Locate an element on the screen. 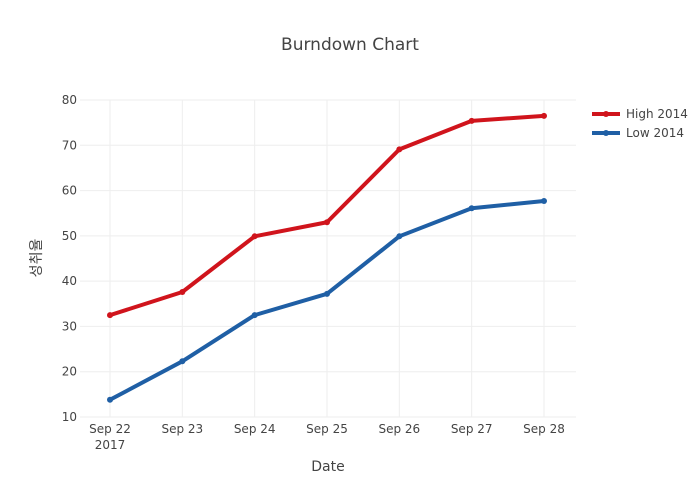 This screenshot has width=700, height=500. y-axis-ticks: 10 20 30 40 50 60 70 80 is located at coordinates (69, 258).